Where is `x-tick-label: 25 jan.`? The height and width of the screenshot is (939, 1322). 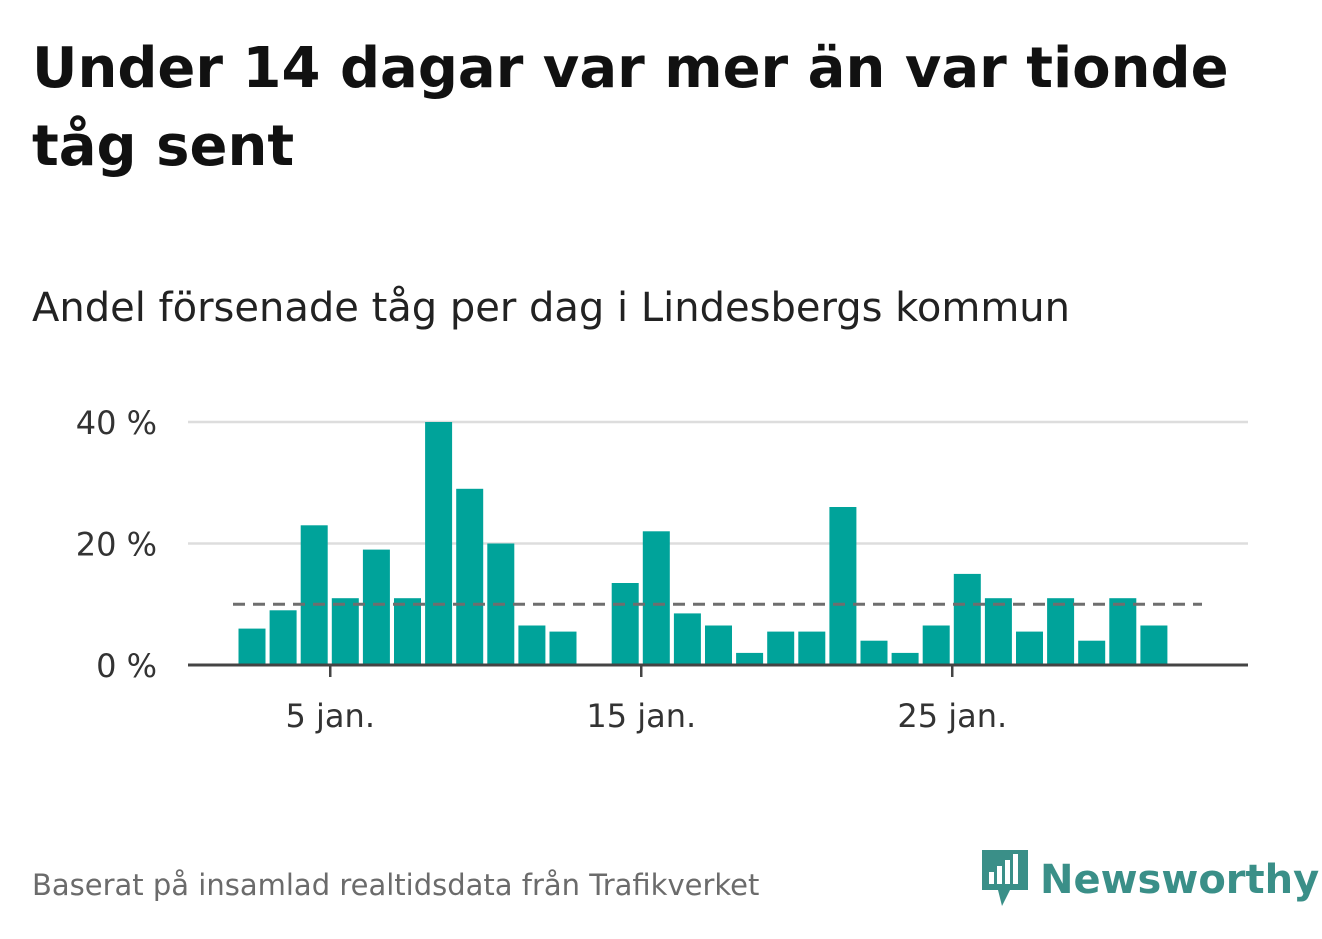
x-tick-label: 25 jan. is located at coordinates (952, 716).